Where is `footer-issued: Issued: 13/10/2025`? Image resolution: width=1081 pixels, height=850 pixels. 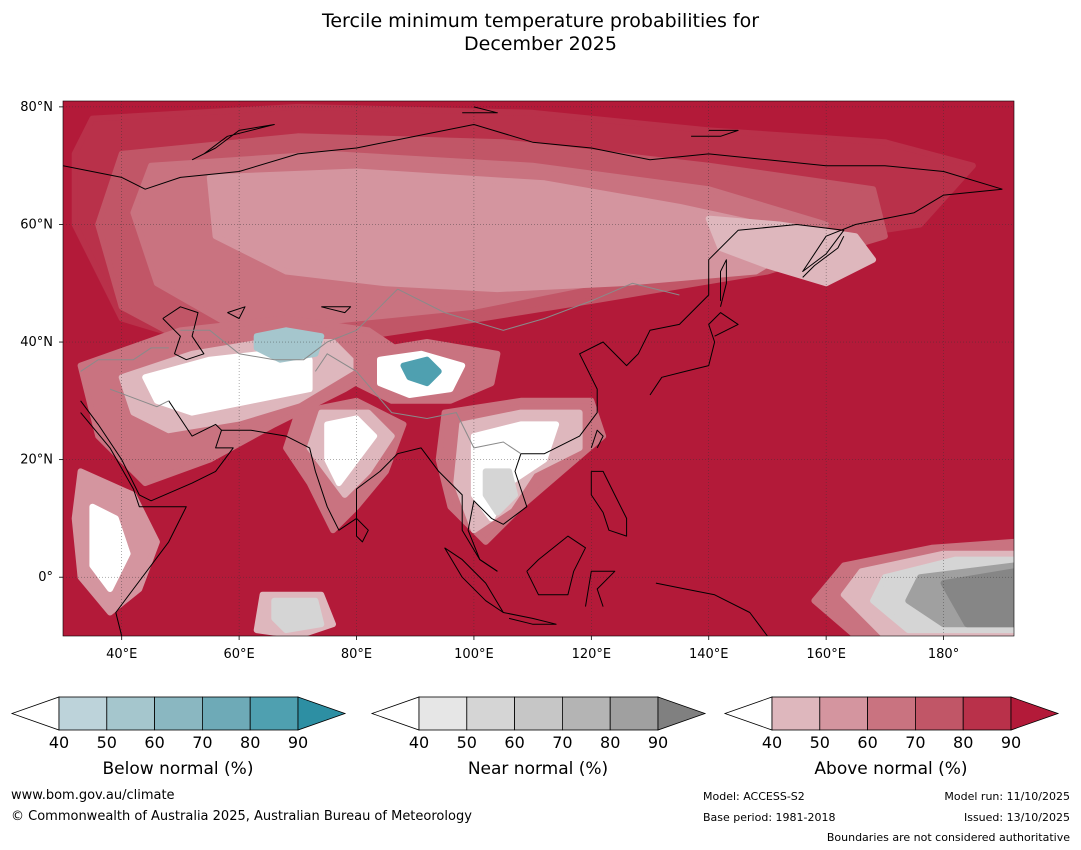
footer-issued: Issued: 13/10/2025 is located at coordinates (1016, 817).